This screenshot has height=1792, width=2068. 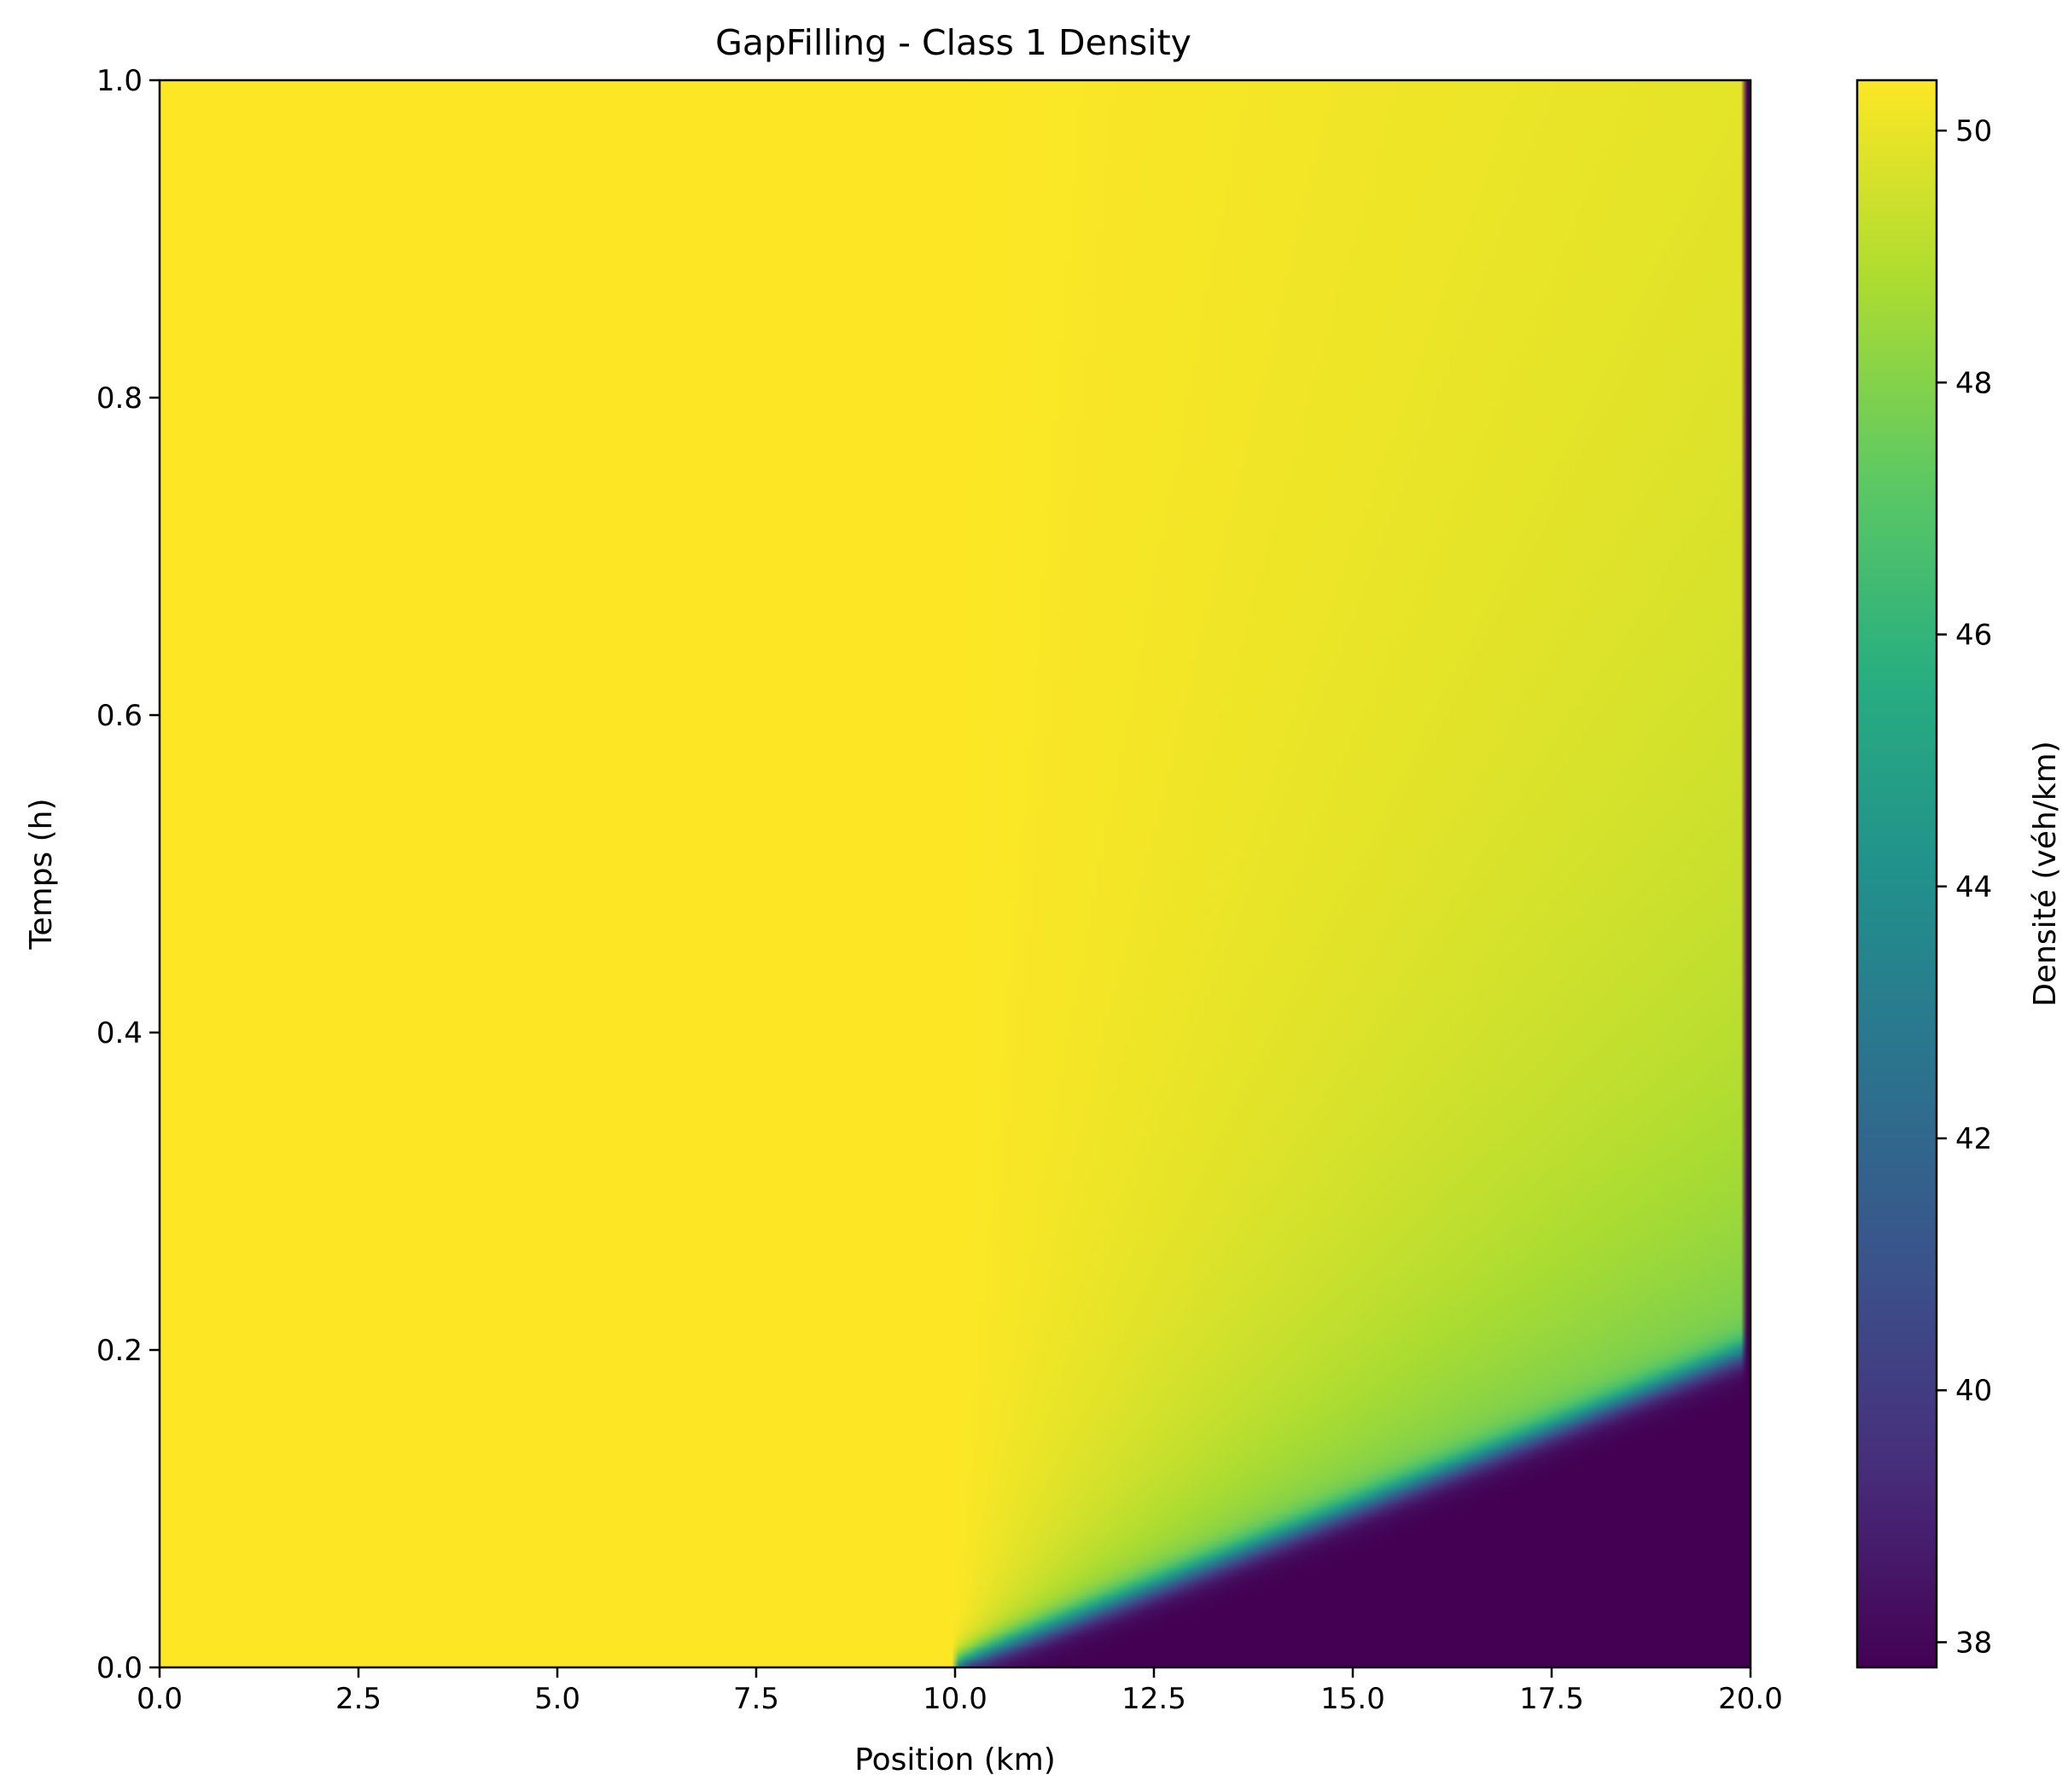 What do you see at coordinates (953, 42) in the screenshot?
I see `chart-title: GapFilling - Class 1 Density` at bounding box center [953, 42].